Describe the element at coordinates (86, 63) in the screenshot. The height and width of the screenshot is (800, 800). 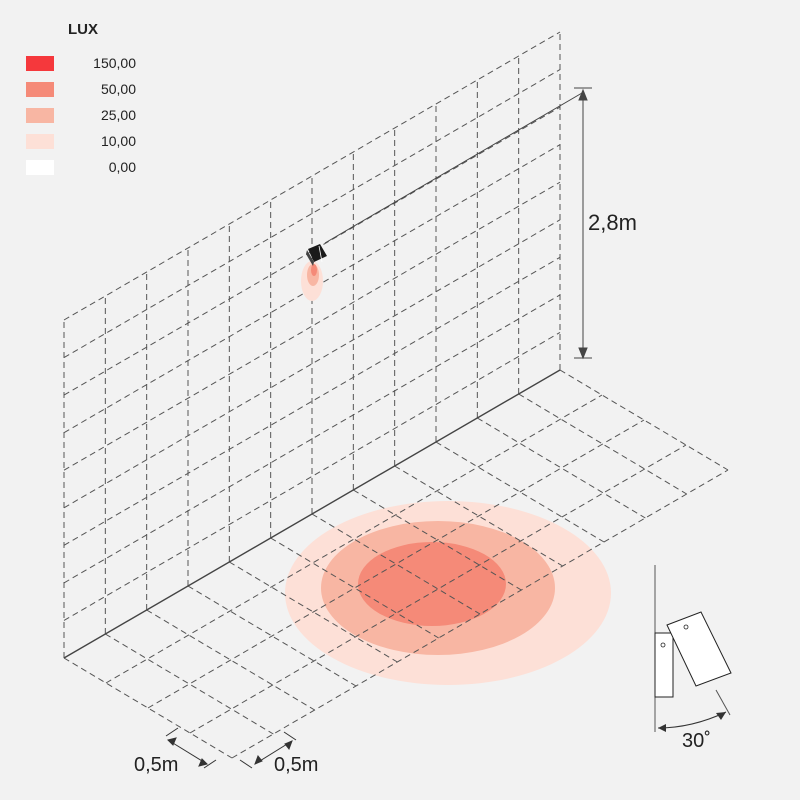
I see `legend-item-150: 150,00` at that location.